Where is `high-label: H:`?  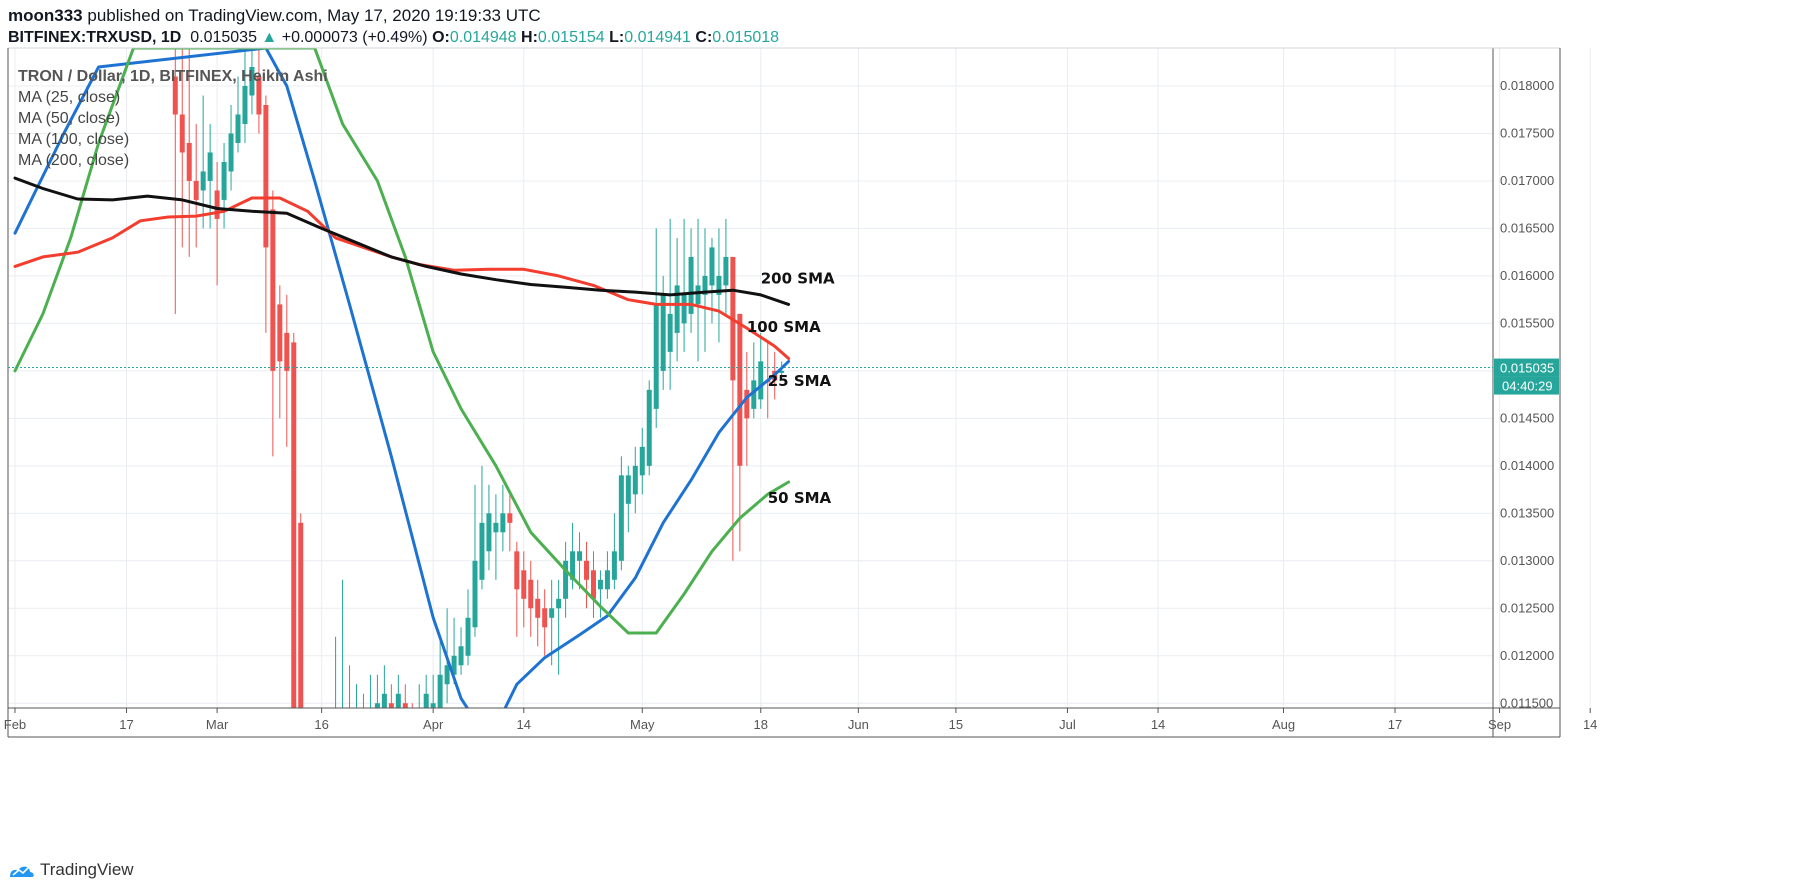
high-label: H: is located at coordinates (529, 37).